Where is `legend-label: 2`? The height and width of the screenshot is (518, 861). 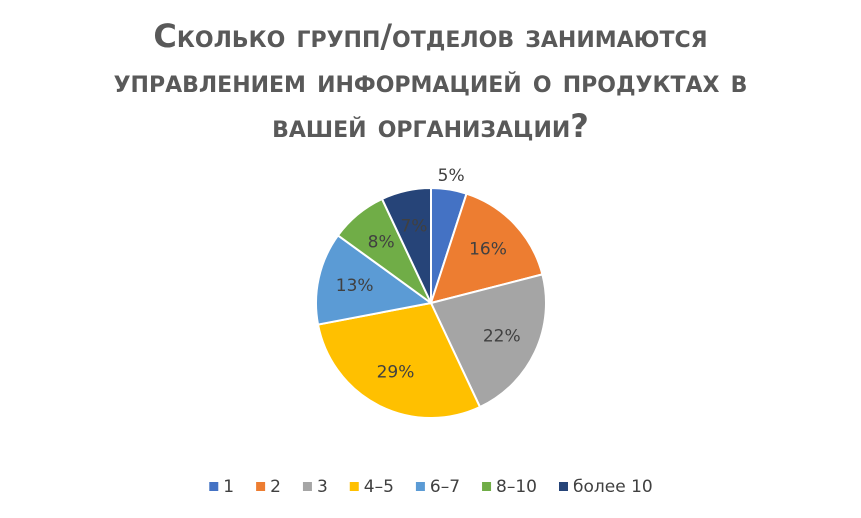 legend-label: 2 is located at coordinates (275, 487).